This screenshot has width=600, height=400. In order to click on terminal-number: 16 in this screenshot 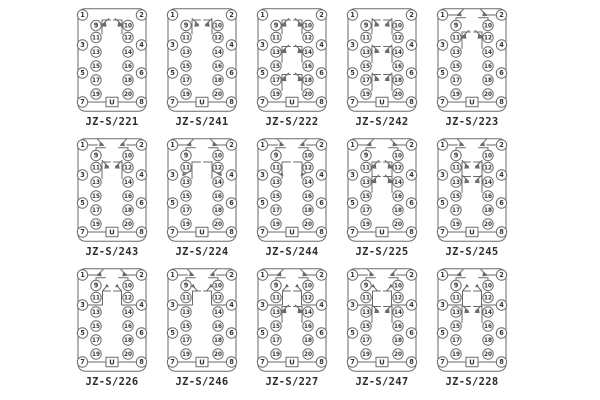, I will do `click(308, 67)`.